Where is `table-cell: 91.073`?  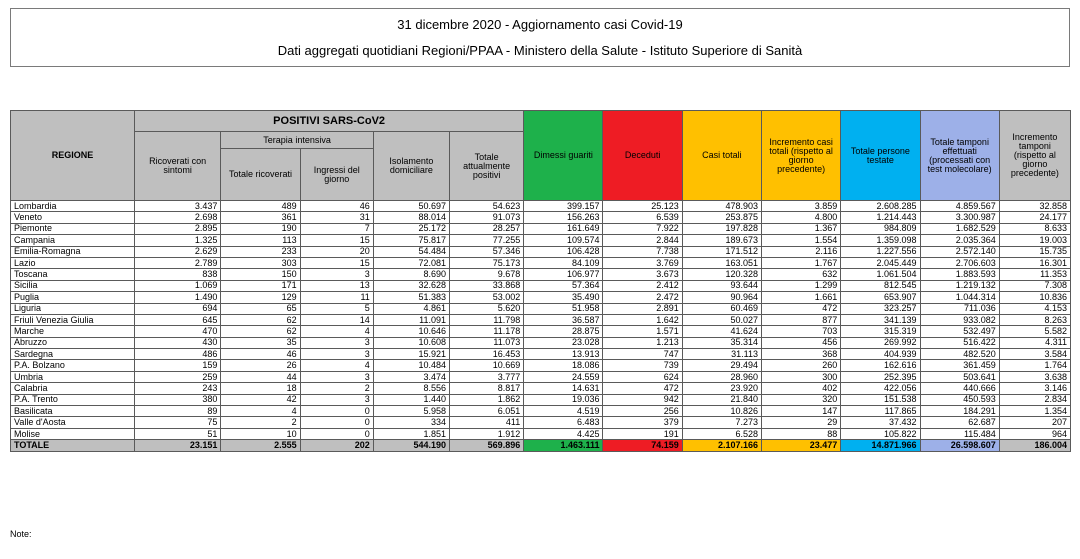
table-cell: 91.073 is located at coordinates (486, 217).